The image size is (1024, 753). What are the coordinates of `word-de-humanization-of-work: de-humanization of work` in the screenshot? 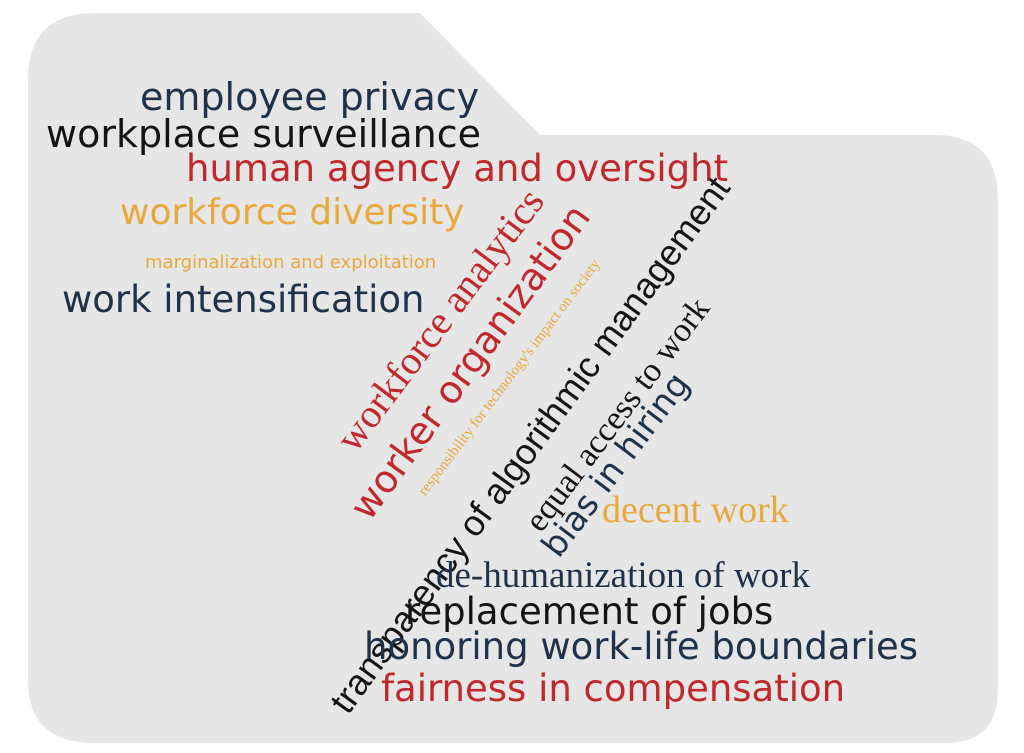 It's located at (623, 575).